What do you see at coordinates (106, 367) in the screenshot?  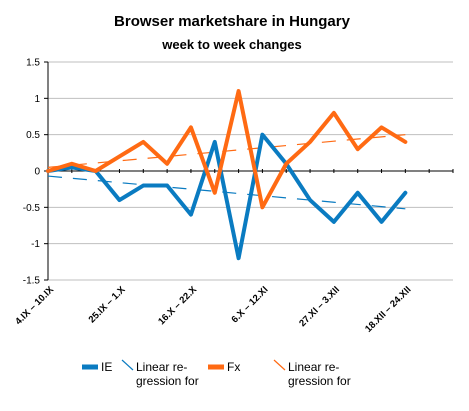 I see `legend-label-ie: IE` at bounding box center [106, 367].